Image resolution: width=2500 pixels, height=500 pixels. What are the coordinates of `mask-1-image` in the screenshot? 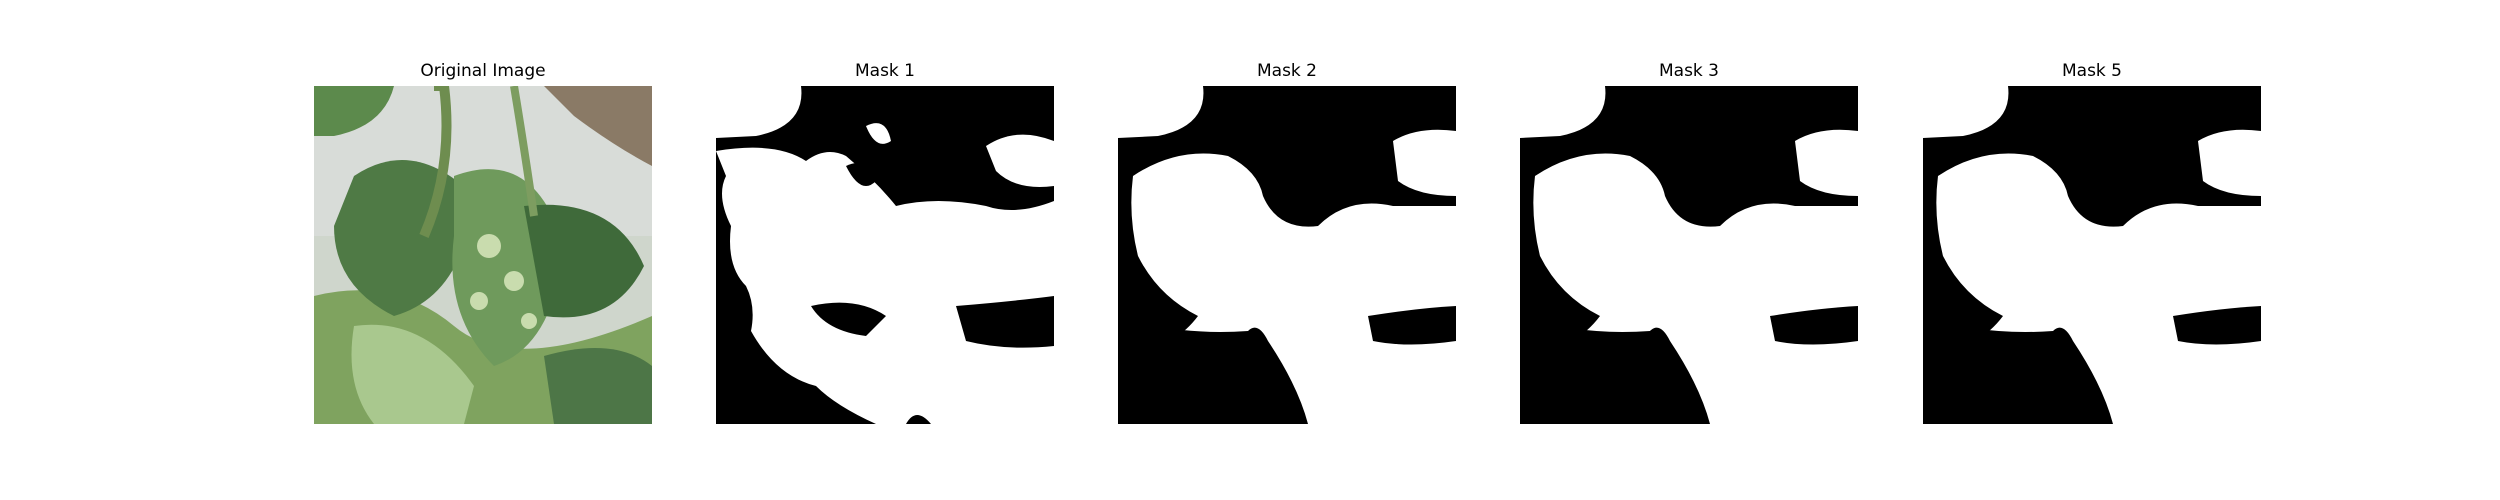 It's located at (885, 255).